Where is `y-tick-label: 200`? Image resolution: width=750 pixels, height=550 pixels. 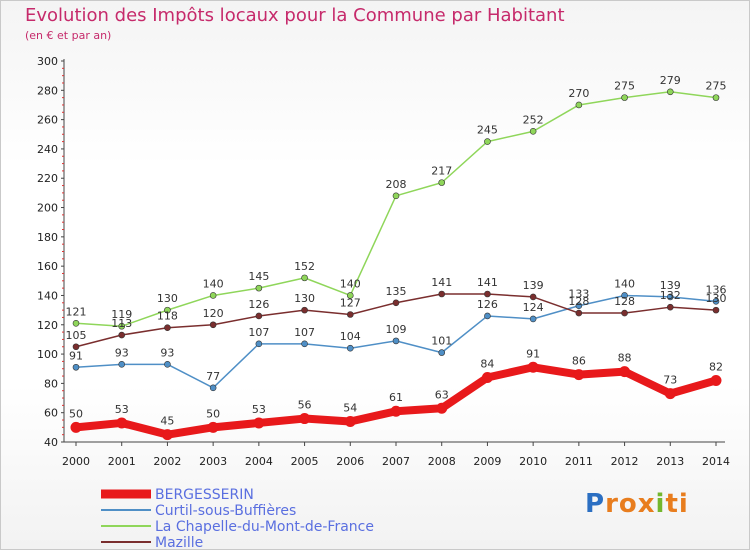
y-tick-label: 200 is located at coordinates (47, 208).